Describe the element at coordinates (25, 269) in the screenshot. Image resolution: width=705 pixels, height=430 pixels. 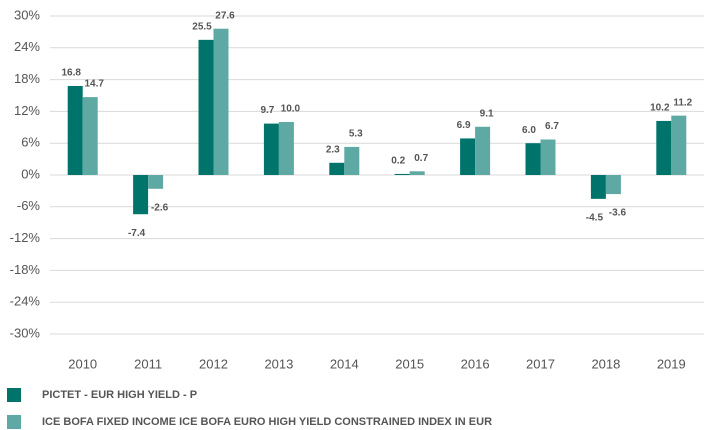
I see `y-tick-label: -18%` at that location.